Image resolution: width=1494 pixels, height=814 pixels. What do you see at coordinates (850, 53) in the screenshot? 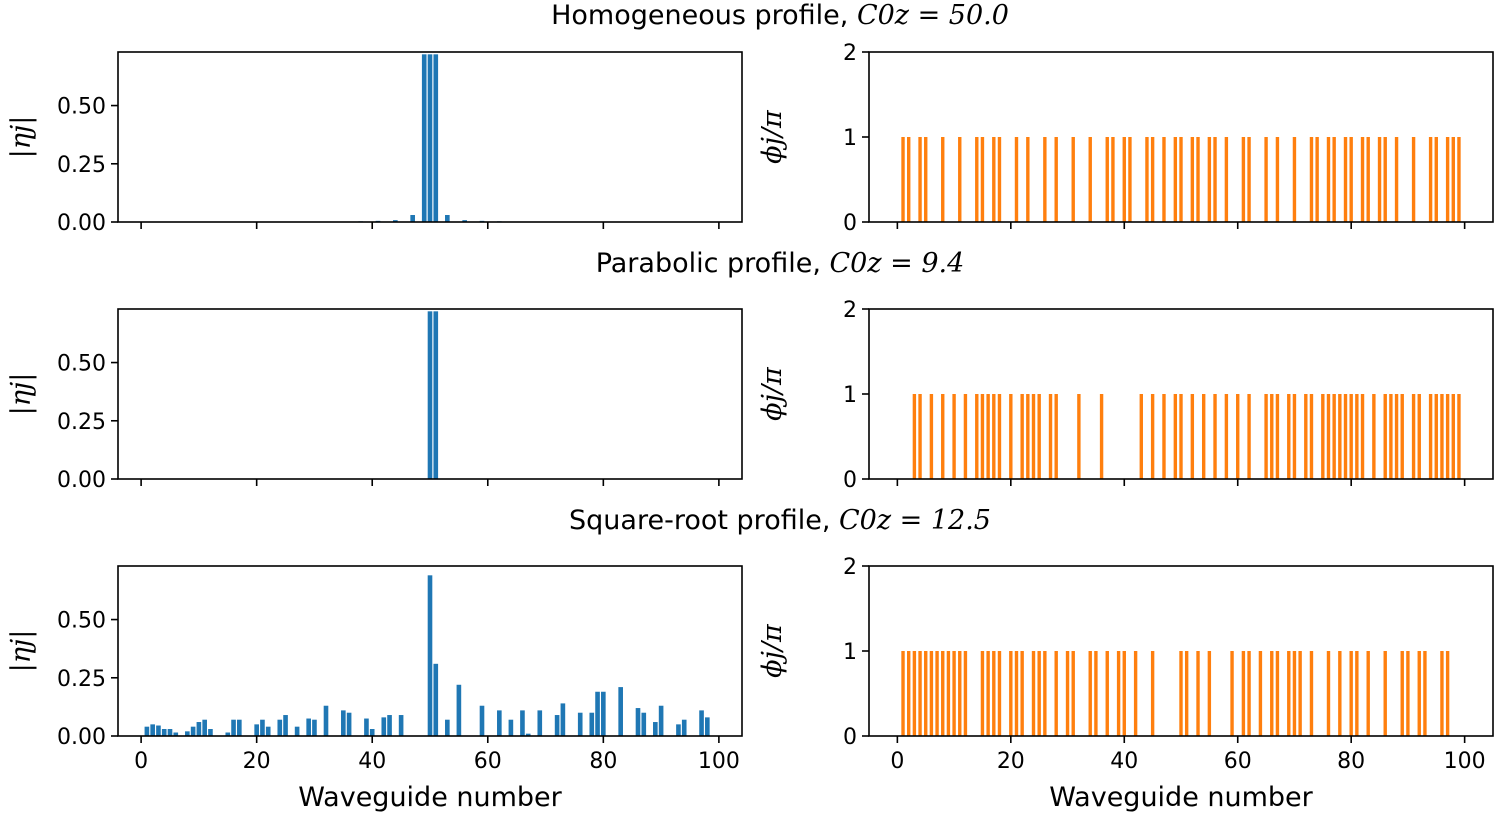
I see `phase-ytick-label-0-2: 2` at bounding box center [850, 53].